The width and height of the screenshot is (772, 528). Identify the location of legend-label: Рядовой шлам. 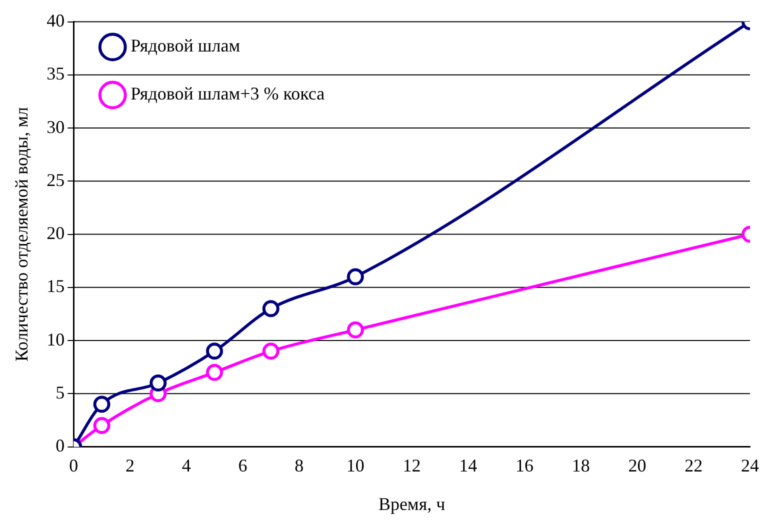
(185, 46).